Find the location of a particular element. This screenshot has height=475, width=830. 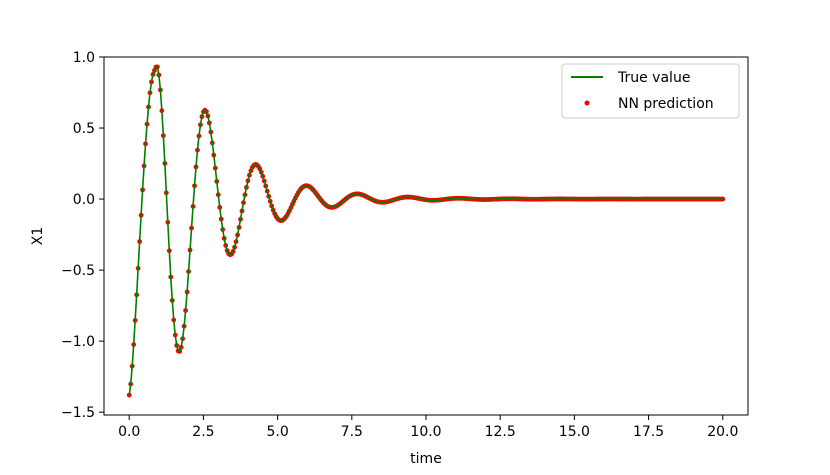

y-tick-label: 1.0 is located at coordinates (84, 58).